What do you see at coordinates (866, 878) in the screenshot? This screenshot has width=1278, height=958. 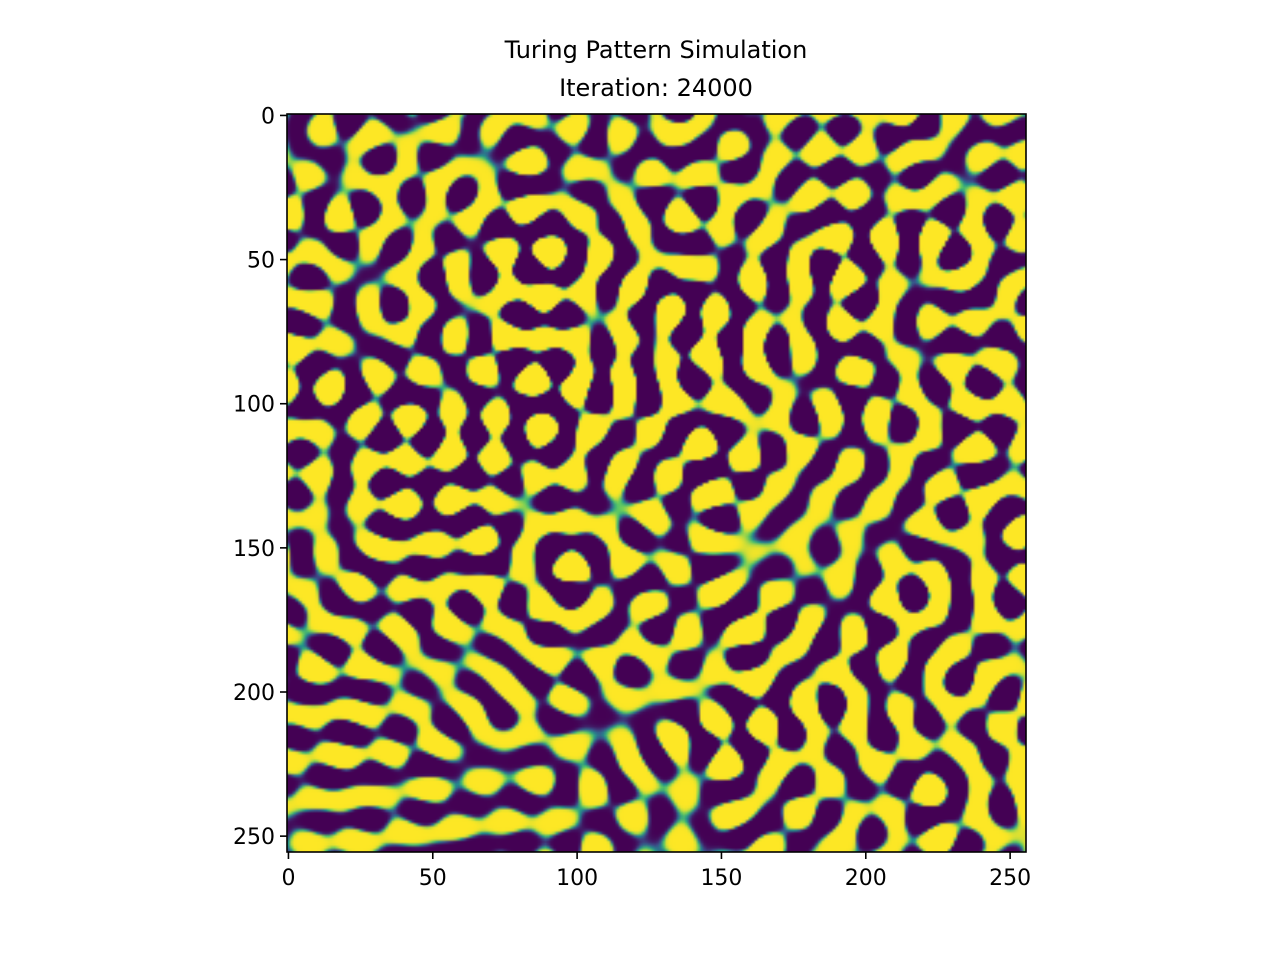 I see `x-tick-label: 200` at bounding box center [866, 878].